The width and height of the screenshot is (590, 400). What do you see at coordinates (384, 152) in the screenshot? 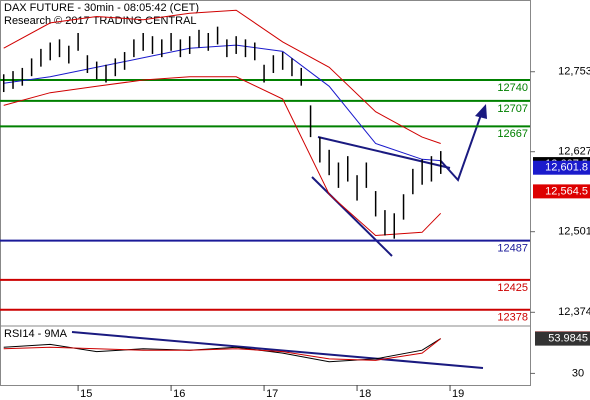
I see `resistance-line` at bounding box center [384, 152].